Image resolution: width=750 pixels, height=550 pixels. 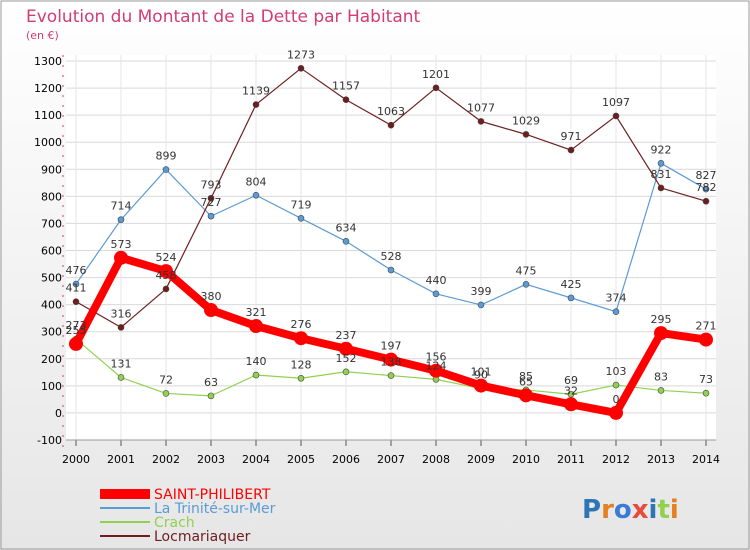 I want to click on data-label: 271, so click(x=706, y=326).